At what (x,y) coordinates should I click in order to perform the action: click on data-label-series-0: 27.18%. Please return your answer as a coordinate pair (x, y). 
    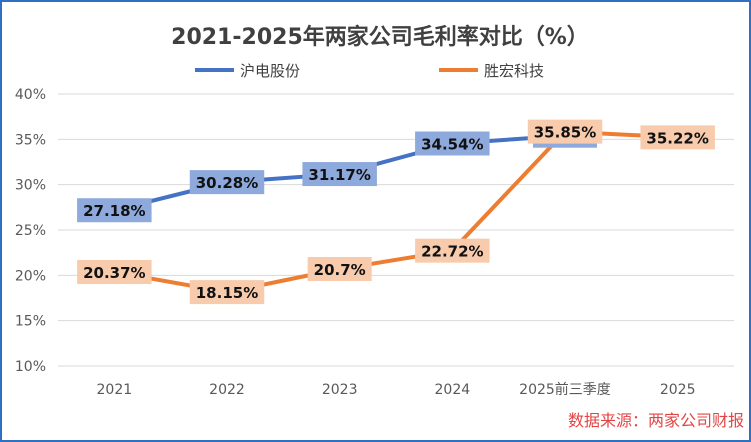
    Looking at the image, I should click on (114, 210).